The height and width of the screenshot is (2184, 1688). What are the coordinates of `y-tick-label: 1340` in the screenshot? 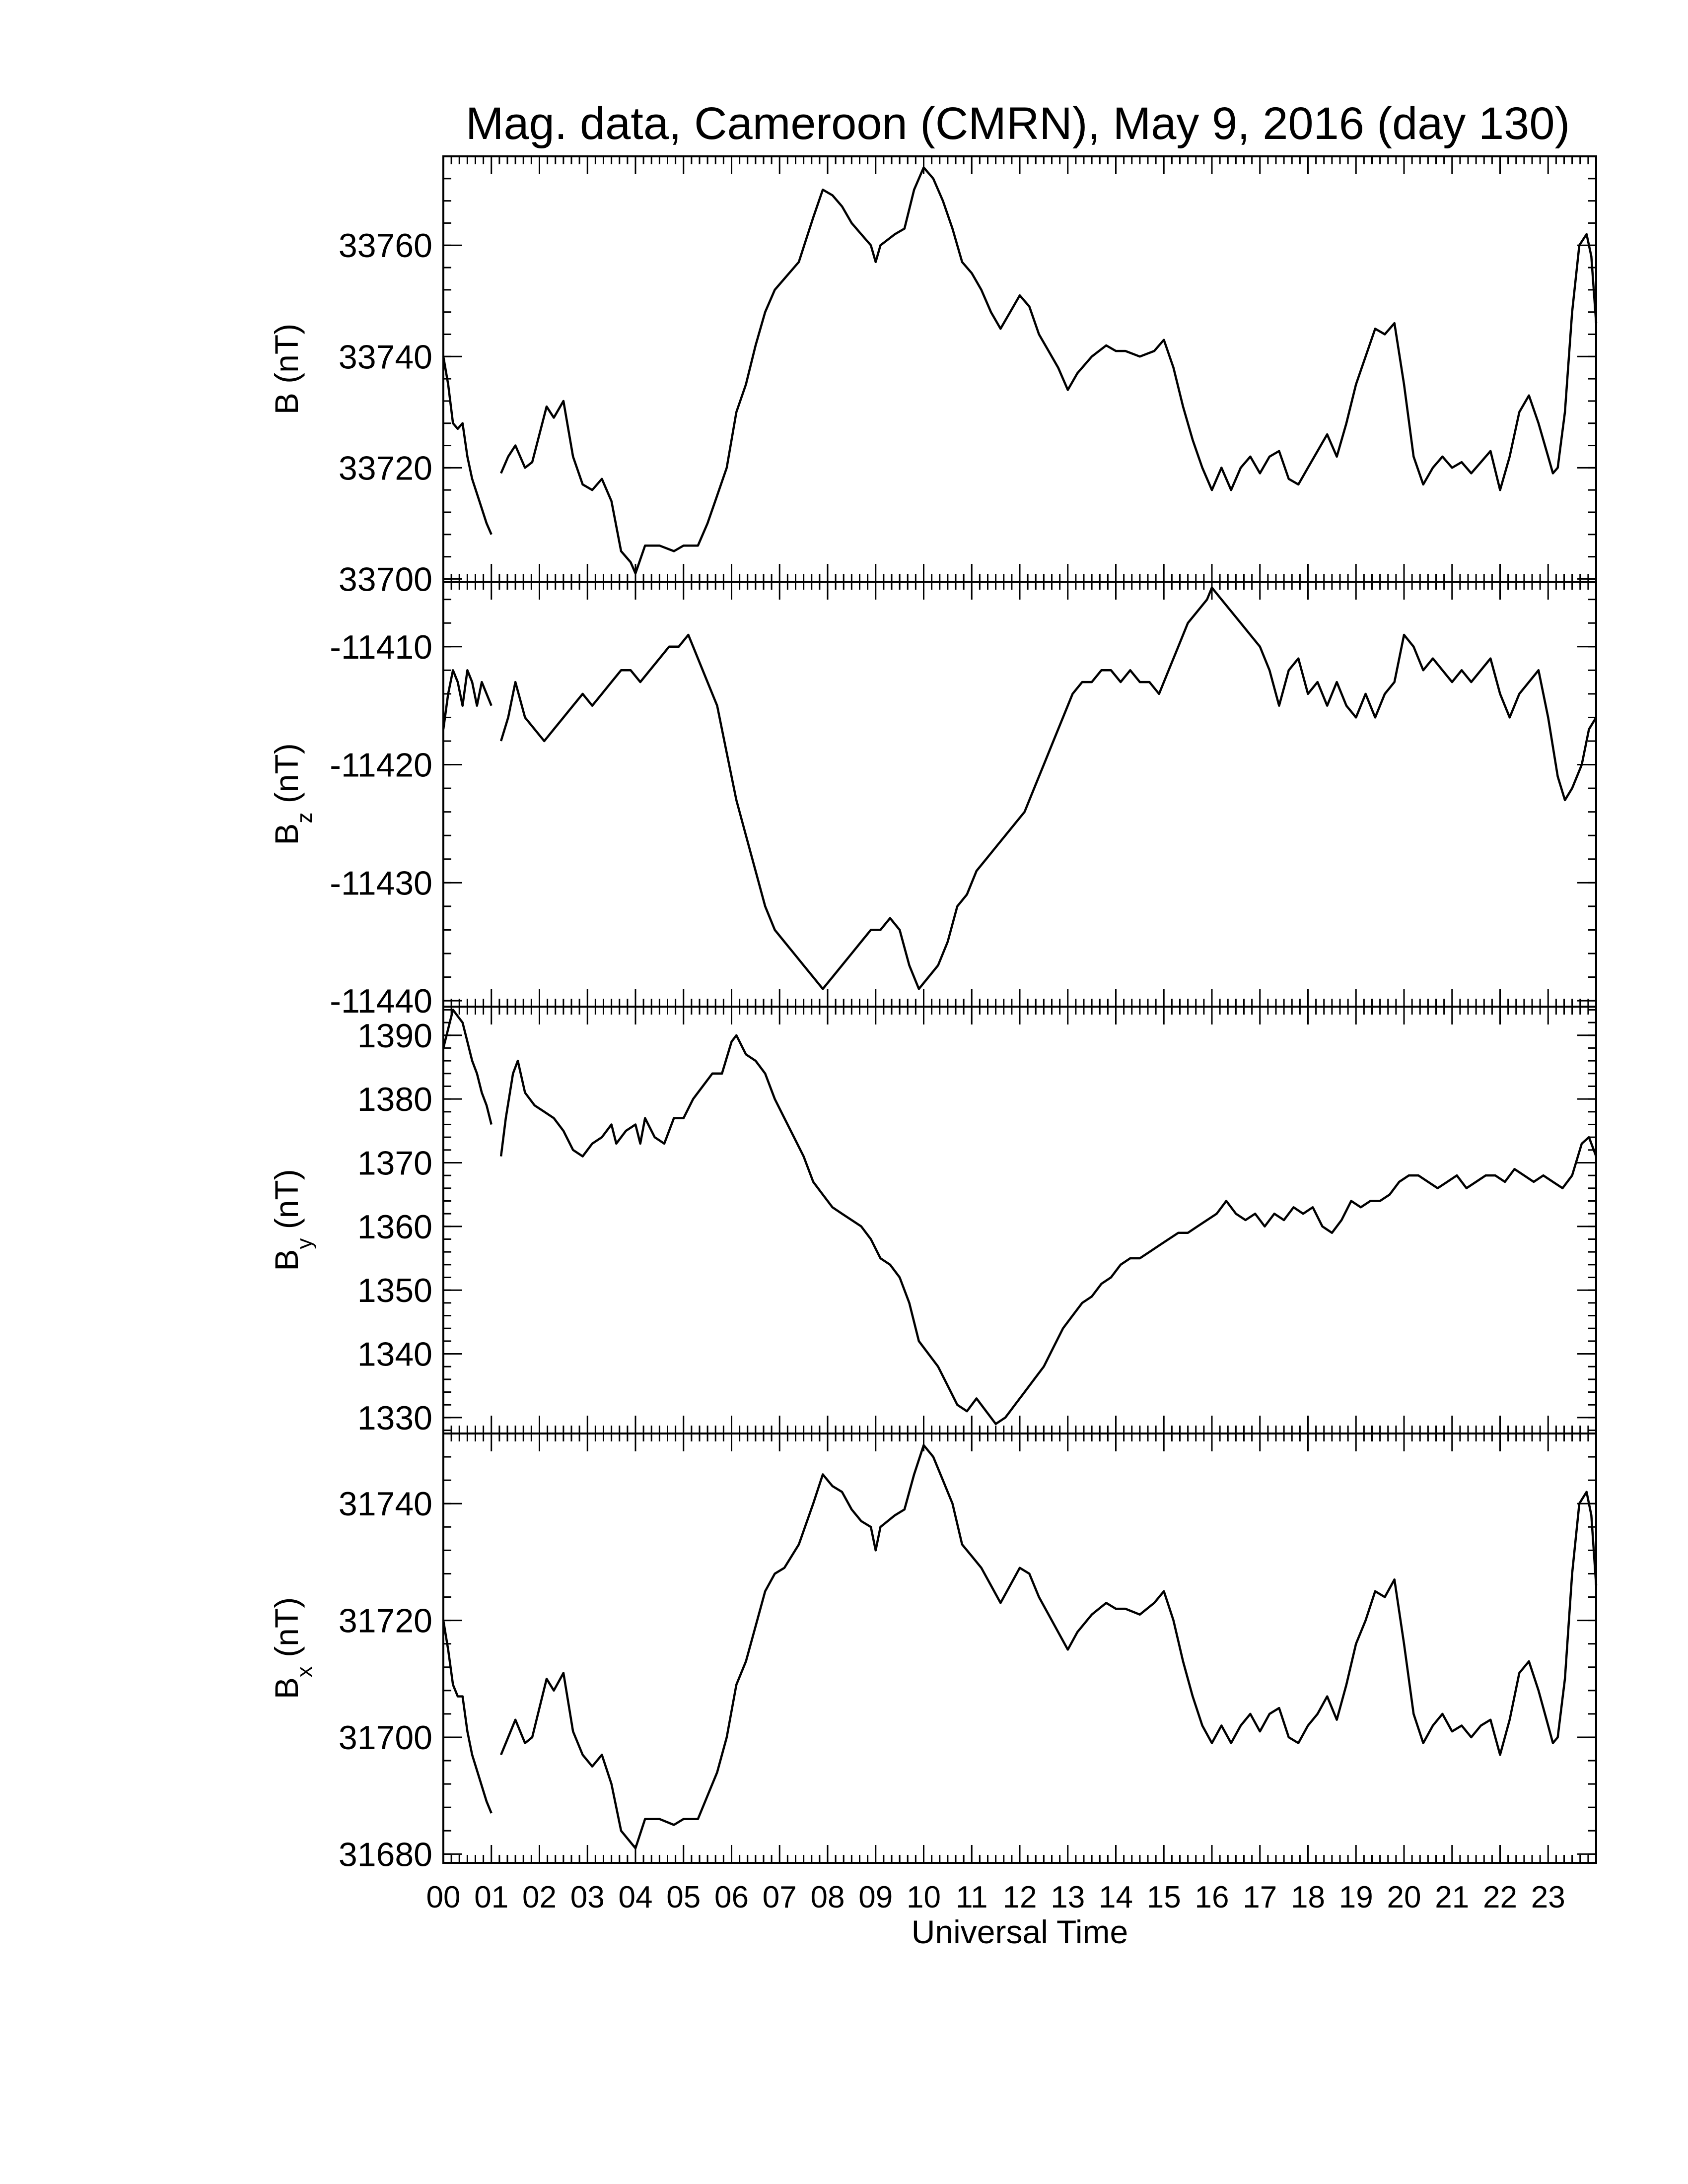 It's located at (394, 1354).